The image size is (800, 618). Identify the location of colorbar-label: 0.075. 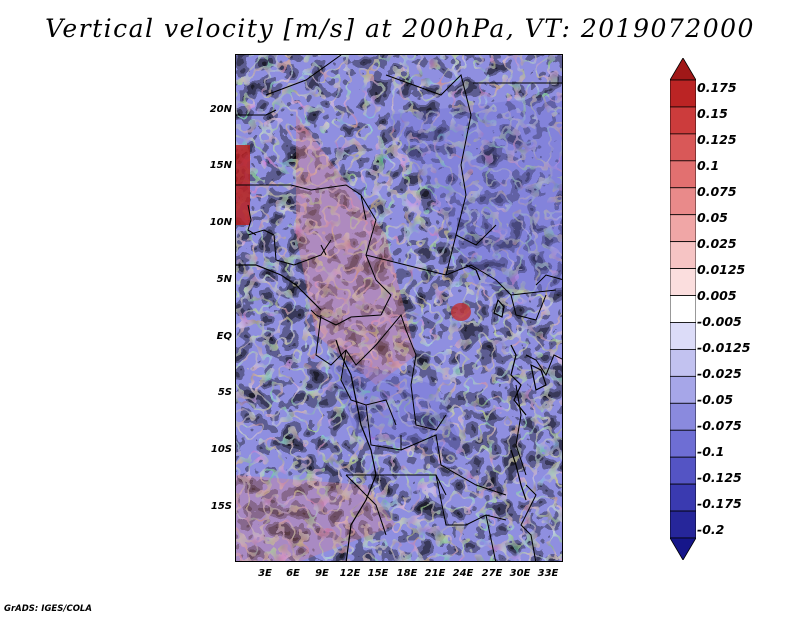
(717, 191).